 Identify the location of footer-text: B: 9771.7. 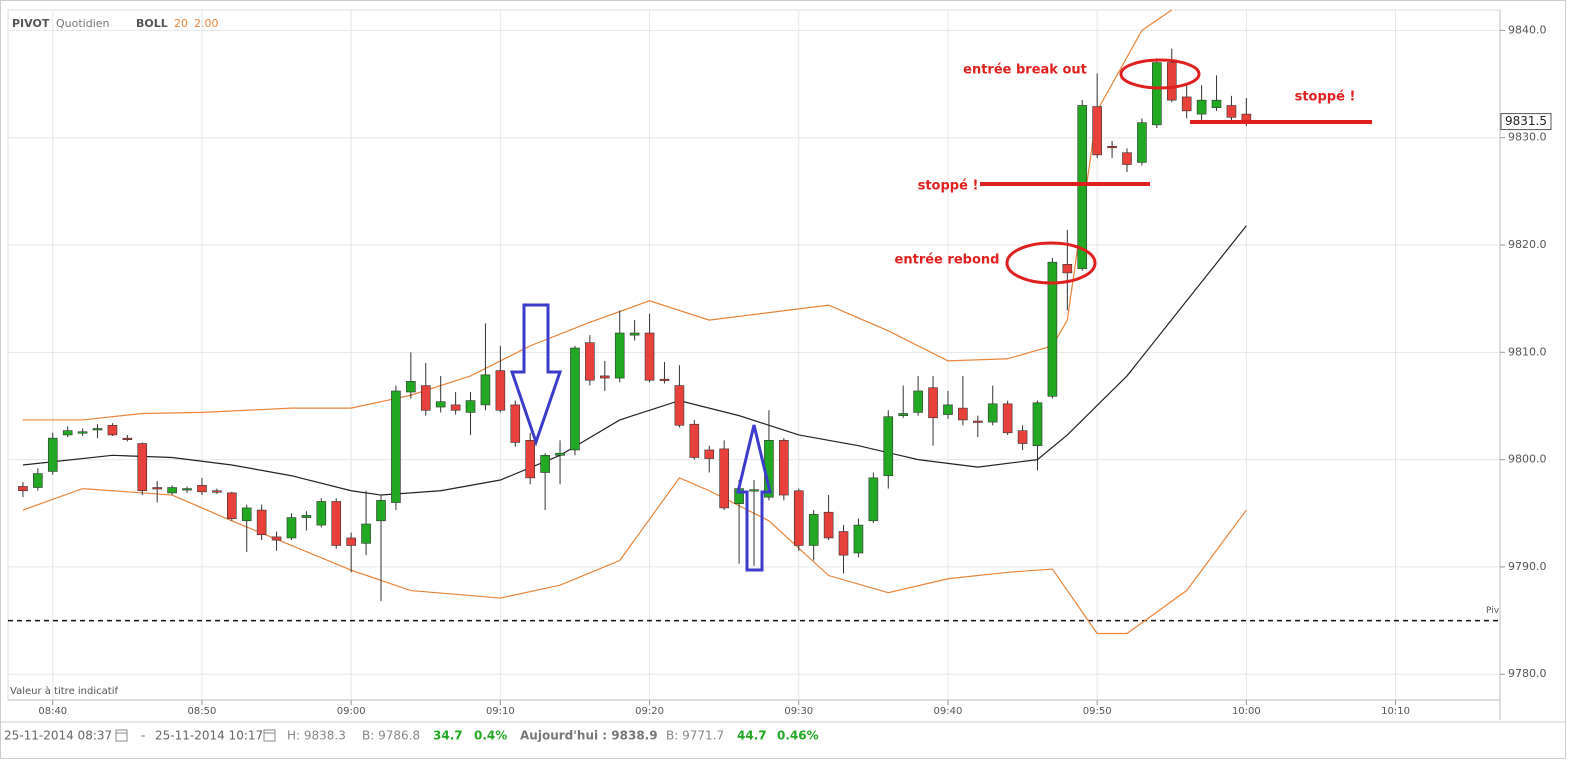
(695, 736).